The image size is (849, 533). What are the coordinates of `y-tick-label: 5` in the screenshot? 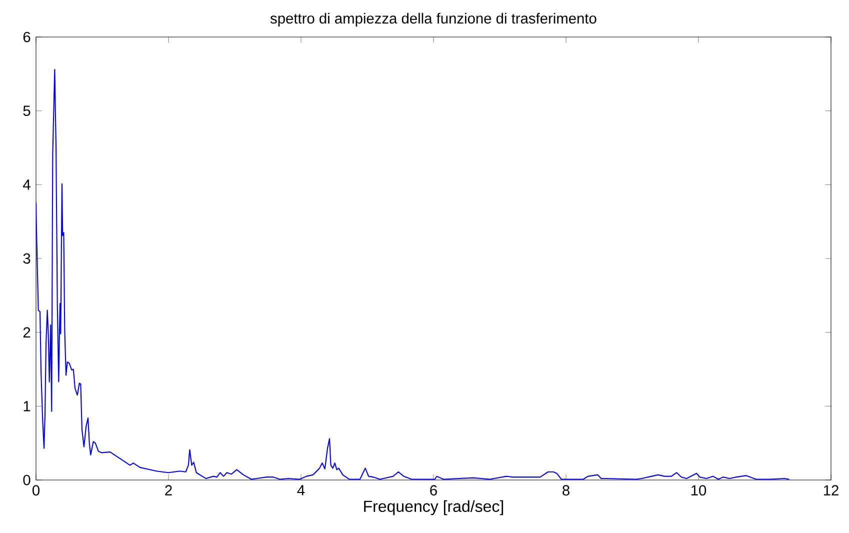 It's located at (26, 111).